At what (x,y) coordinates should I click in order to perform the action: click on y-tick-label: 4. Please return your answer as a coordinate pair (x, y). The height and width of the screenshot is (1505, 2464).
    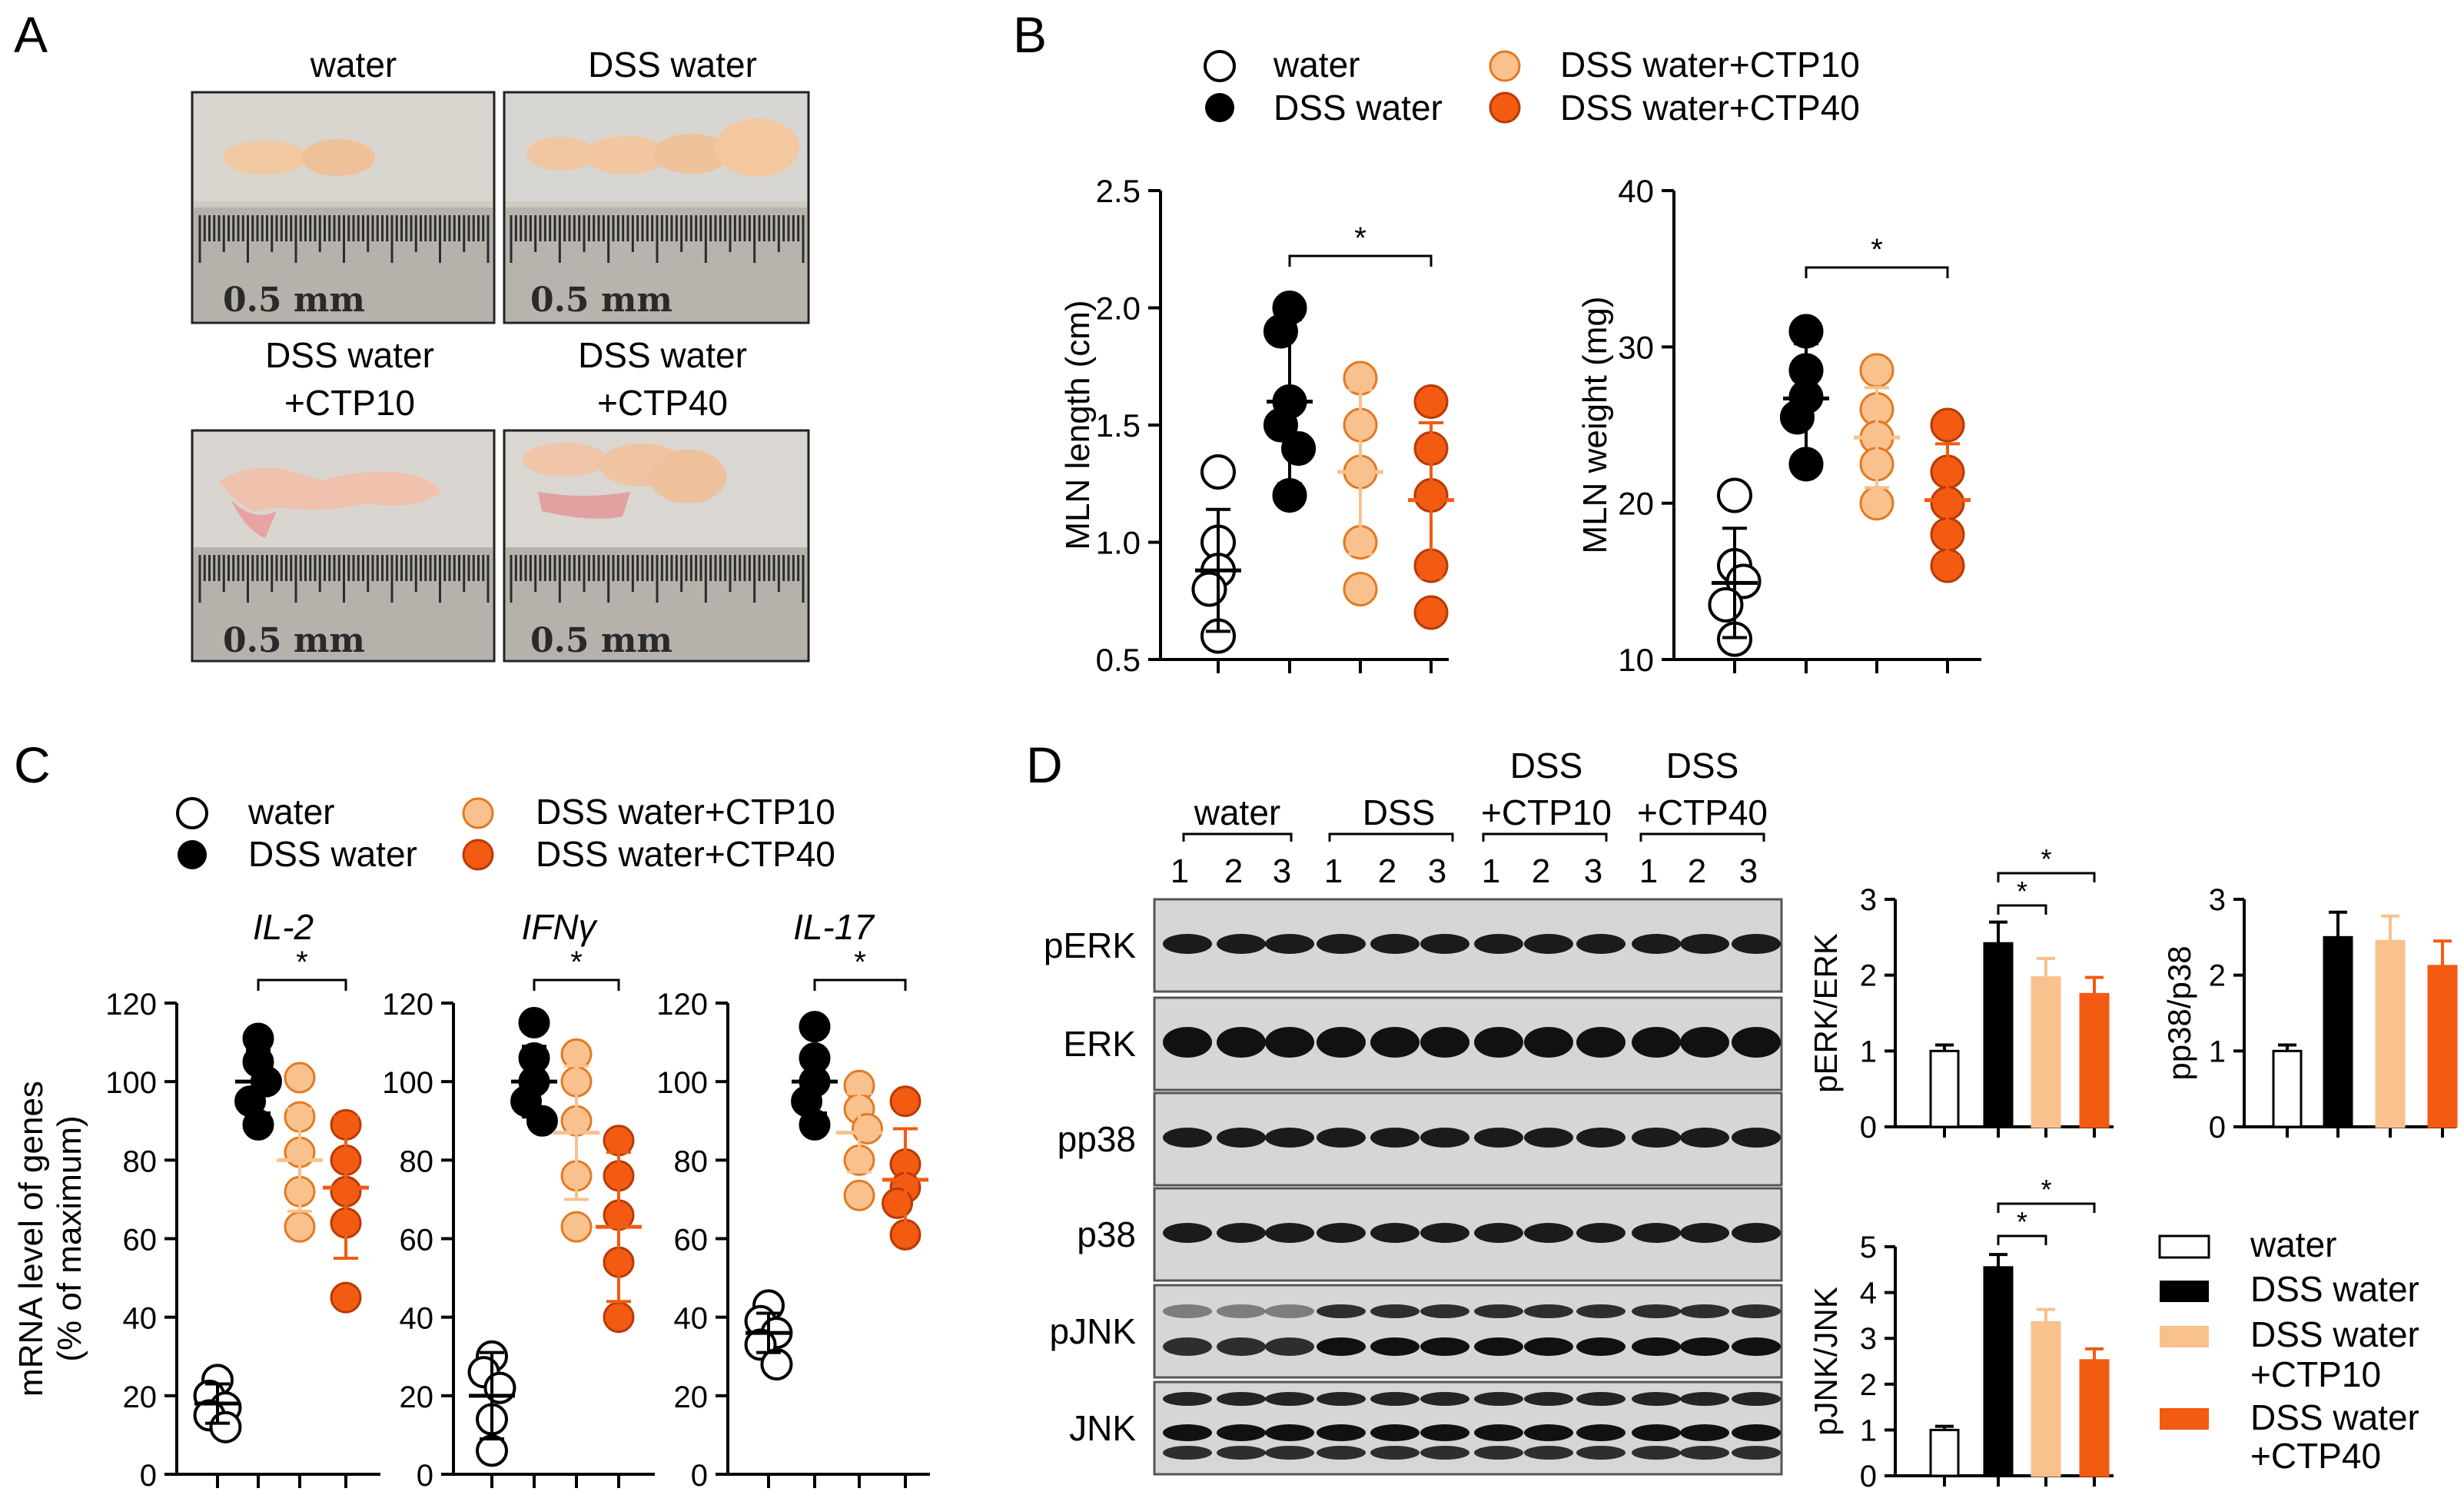
    Looking at the image, I should click on (1868, 1294).